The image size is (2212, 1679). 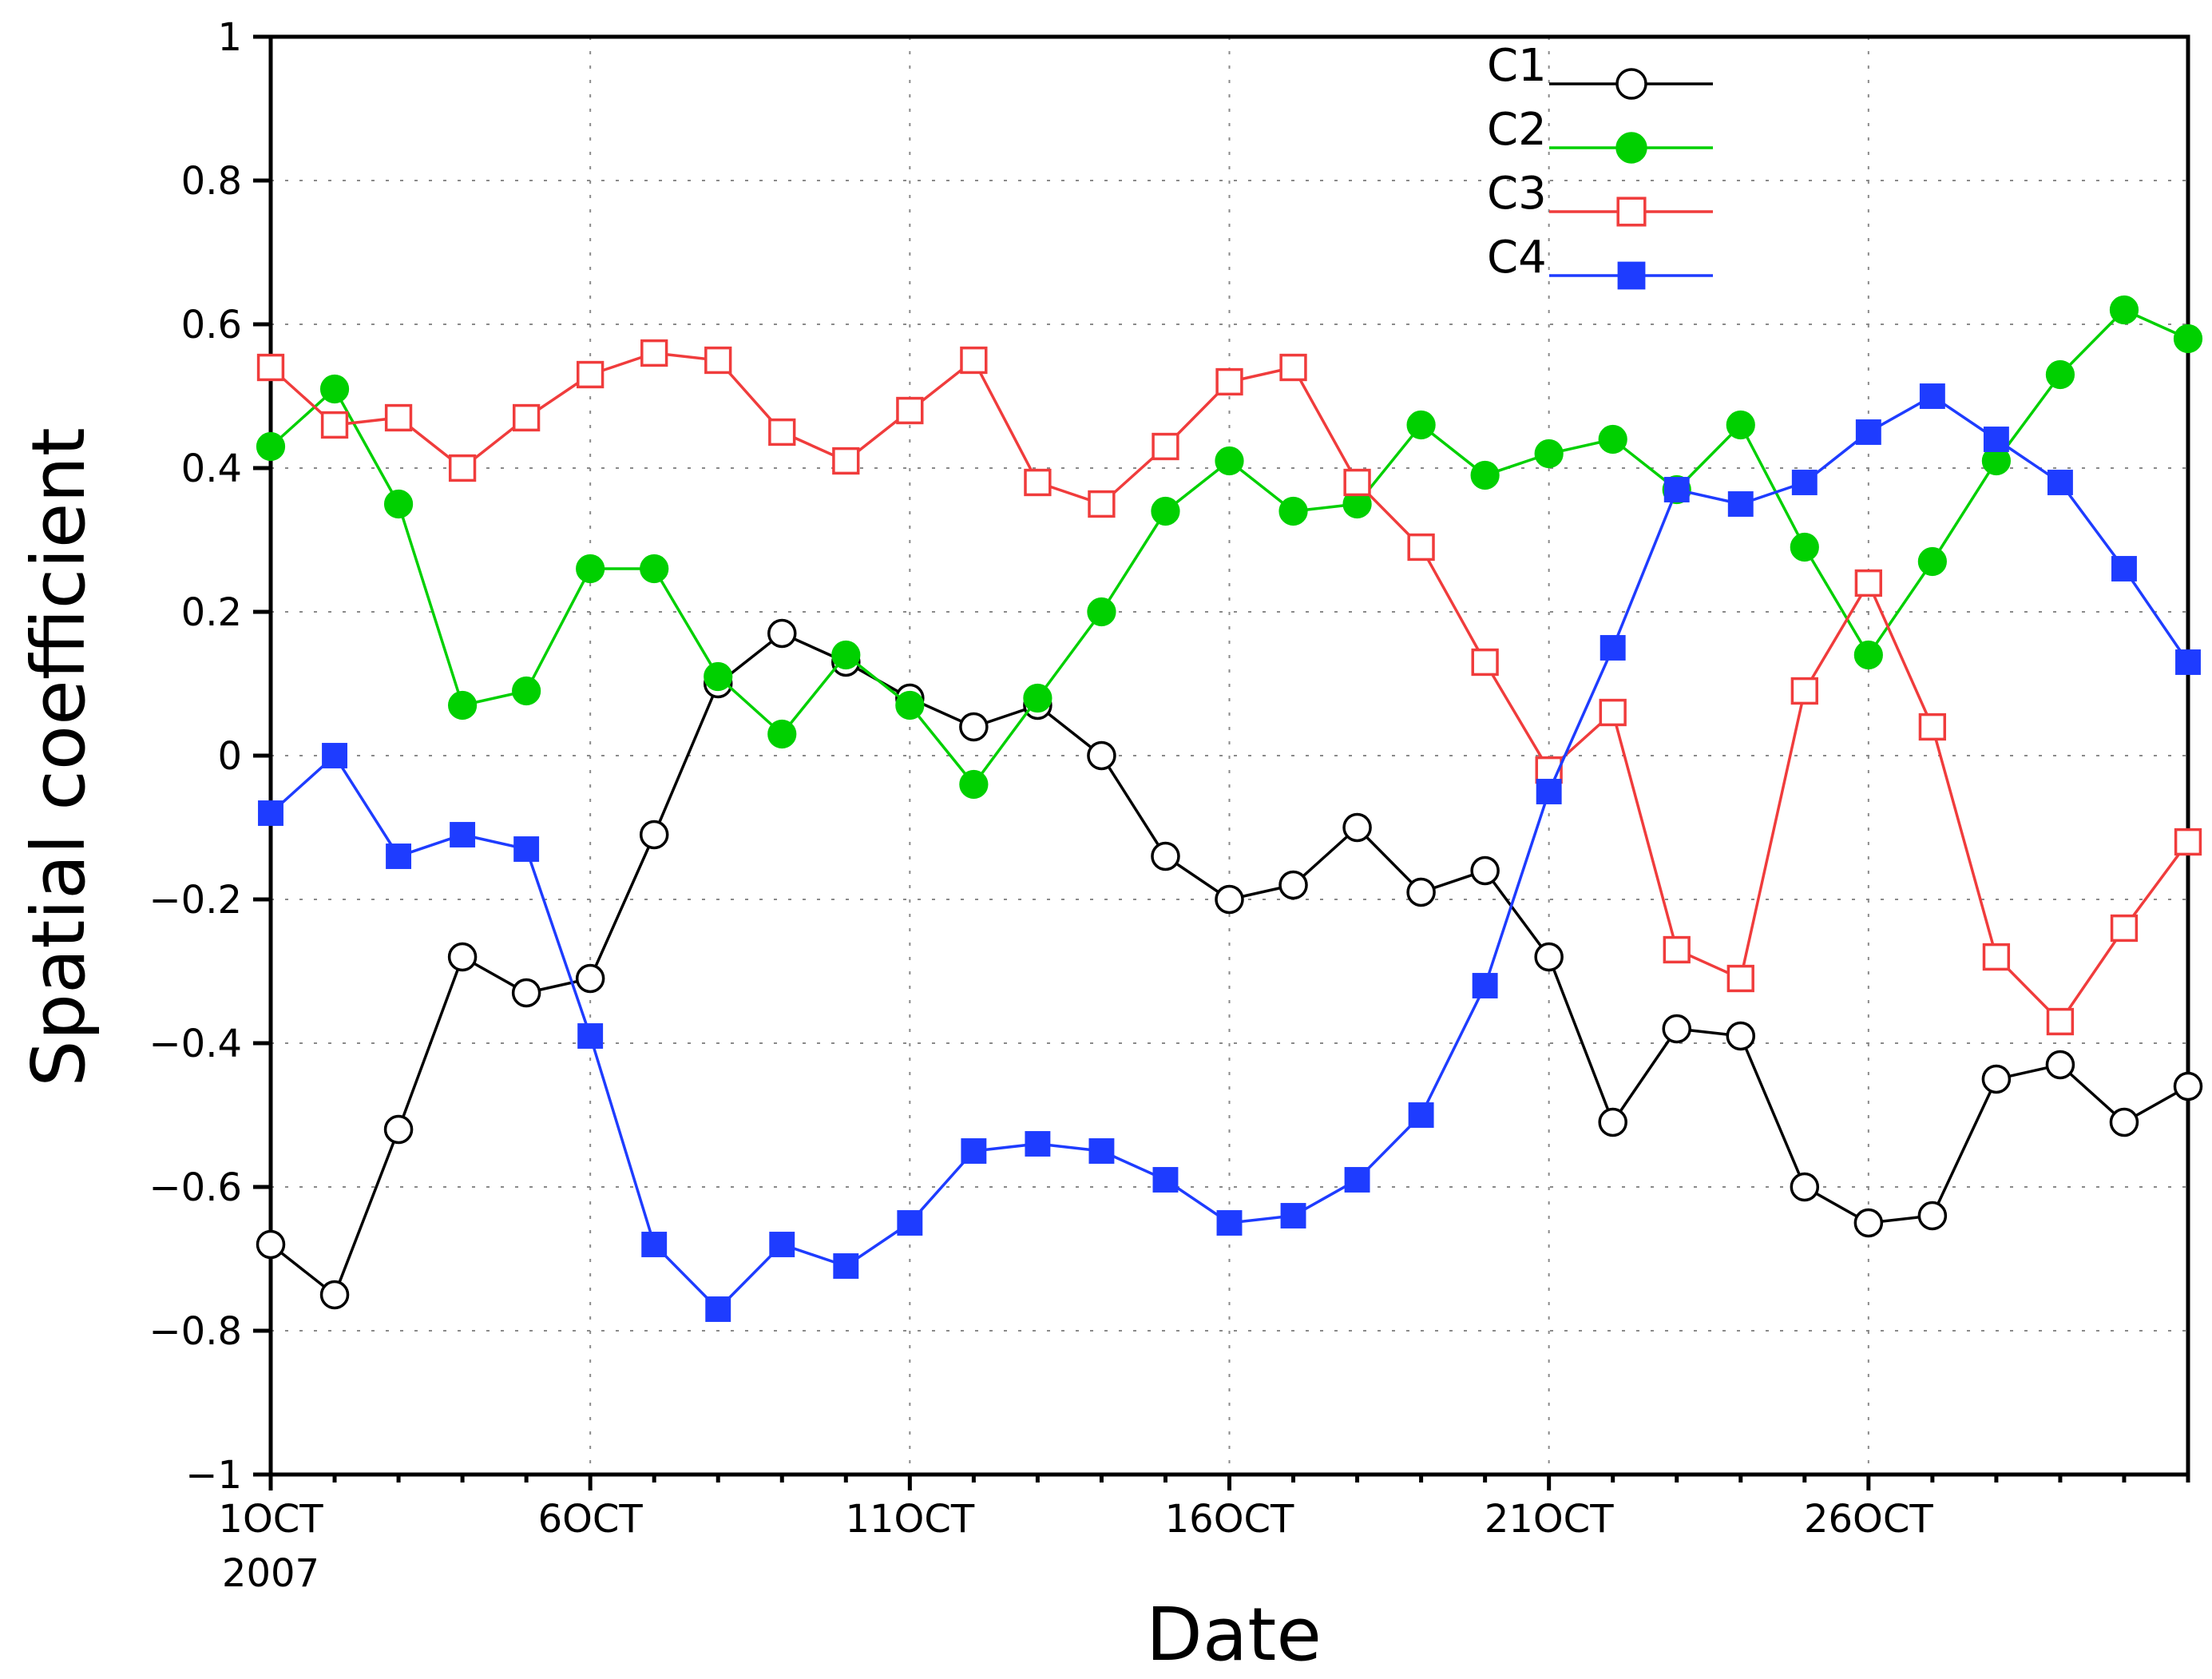 I want to click on x-tick-label: 11OCT, so click(x=910, y=1519).